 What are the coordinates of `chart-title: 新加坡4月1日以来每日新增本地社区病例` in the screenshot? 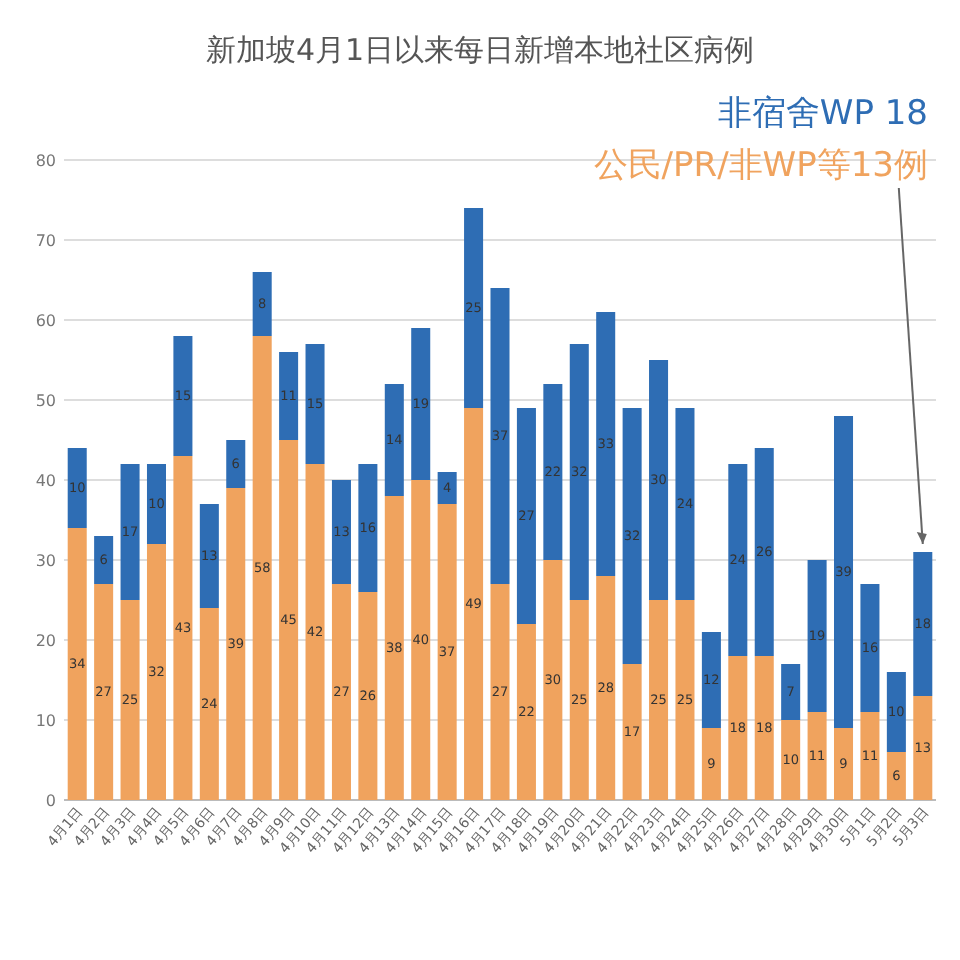 It's located at (480, 50).